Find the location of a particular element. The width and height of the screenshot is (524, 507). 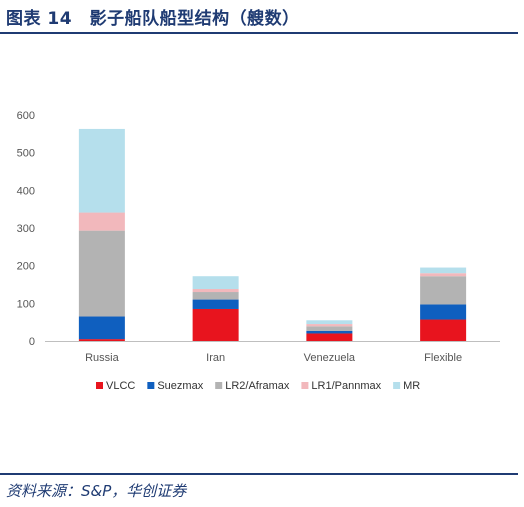

x-tick-label: Russia is located at coordinates (102, 358).